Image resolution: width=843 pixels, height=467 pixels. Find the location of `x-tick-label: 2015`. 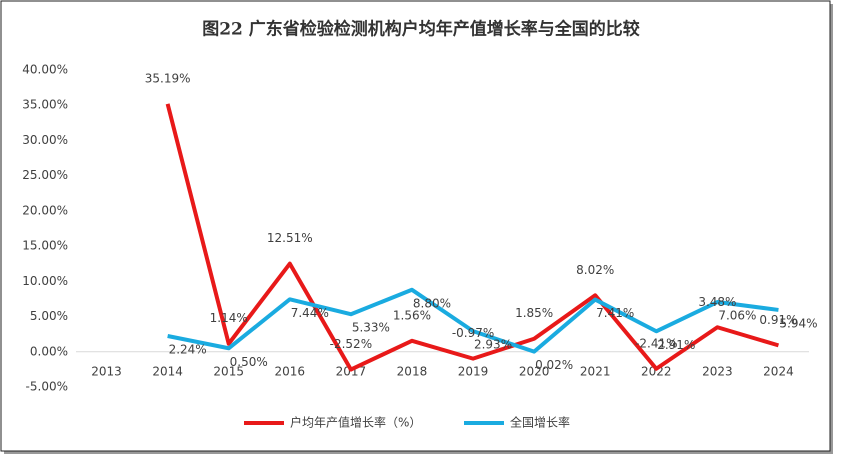

x-tick-label: 2015 is located at coordinates (228, 372).